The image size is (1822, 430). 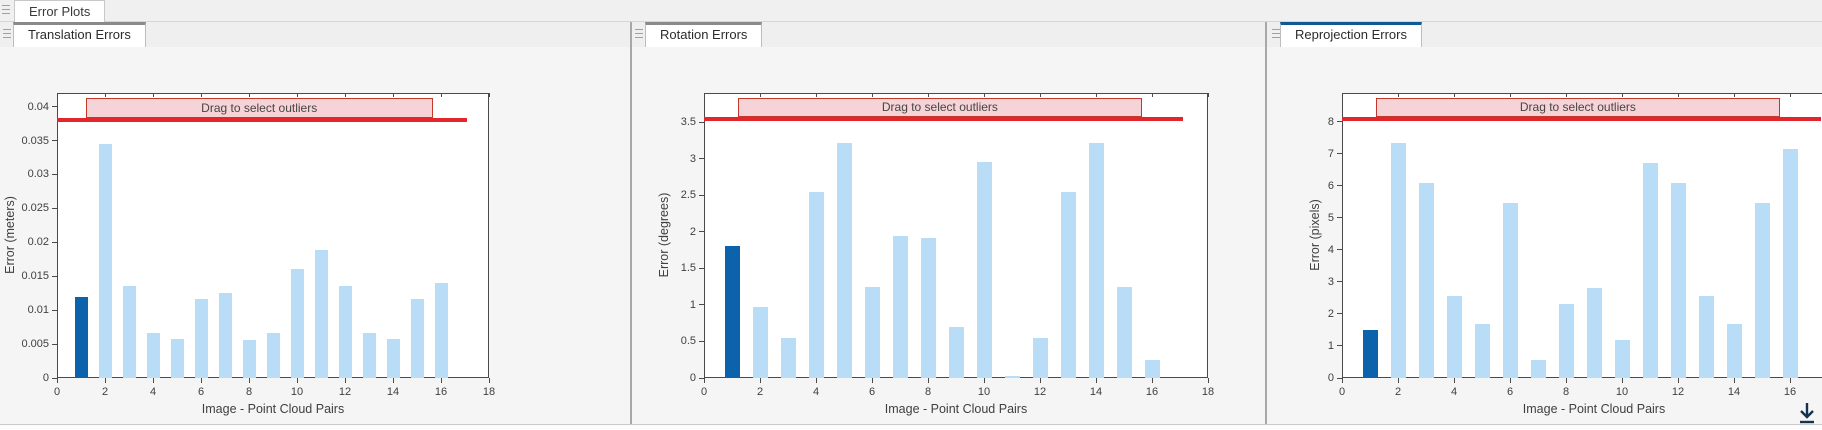 What do you see at coordinates (79, 34) in the screenshot?
I see `tab-translation-errors: Translation Errors` at bounding box center [79, 34].